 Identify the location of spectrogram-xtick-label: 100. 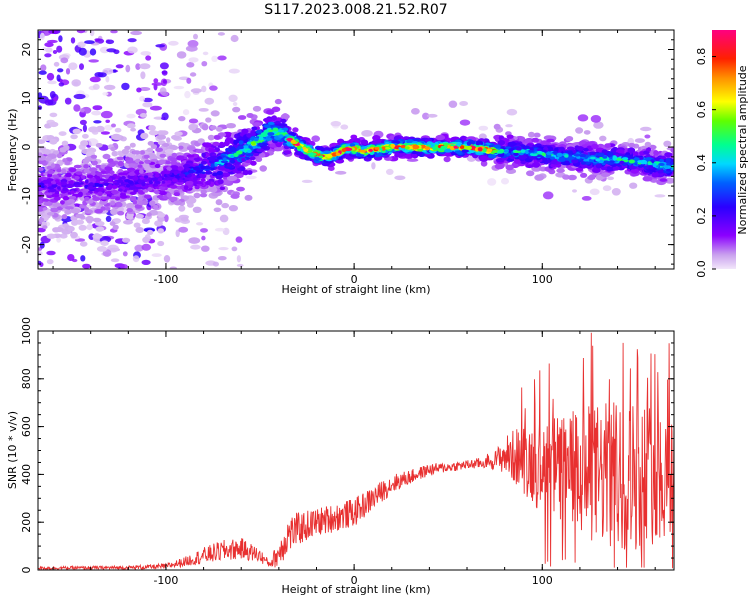
(542, 279).